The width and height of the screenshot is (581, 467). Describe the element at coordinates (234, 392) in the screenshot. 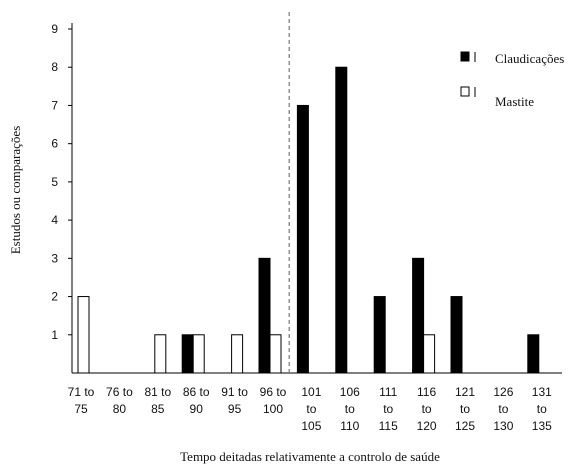

I see `x-category-label: 91 to` at that location.